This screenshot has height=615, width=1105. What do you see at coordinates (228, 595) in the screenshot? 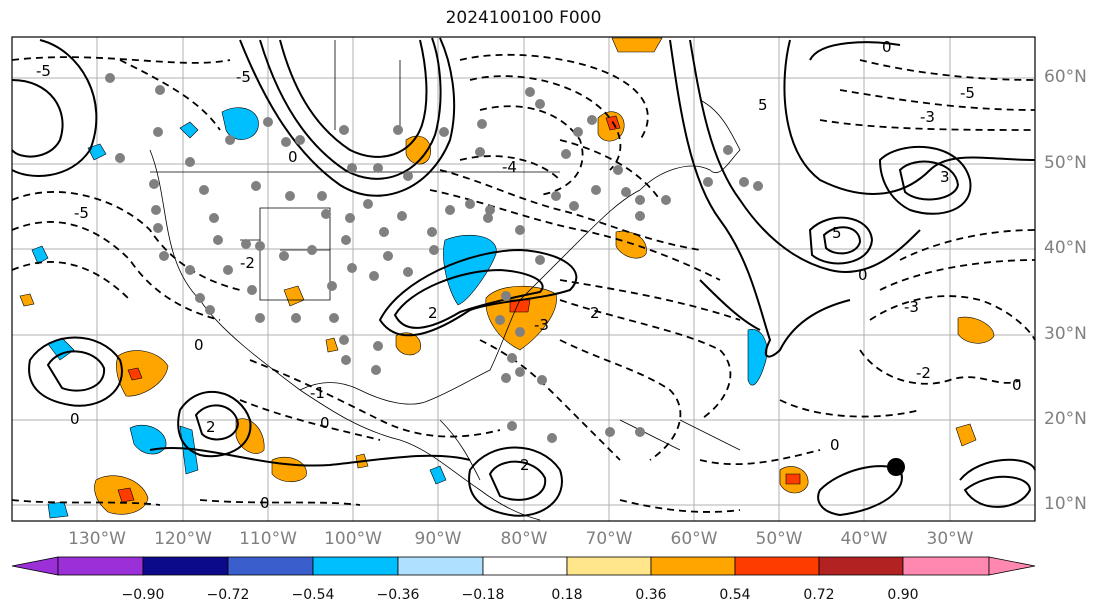
I see `colorbar-tick: −0.72` at bounding box center [228, 595].